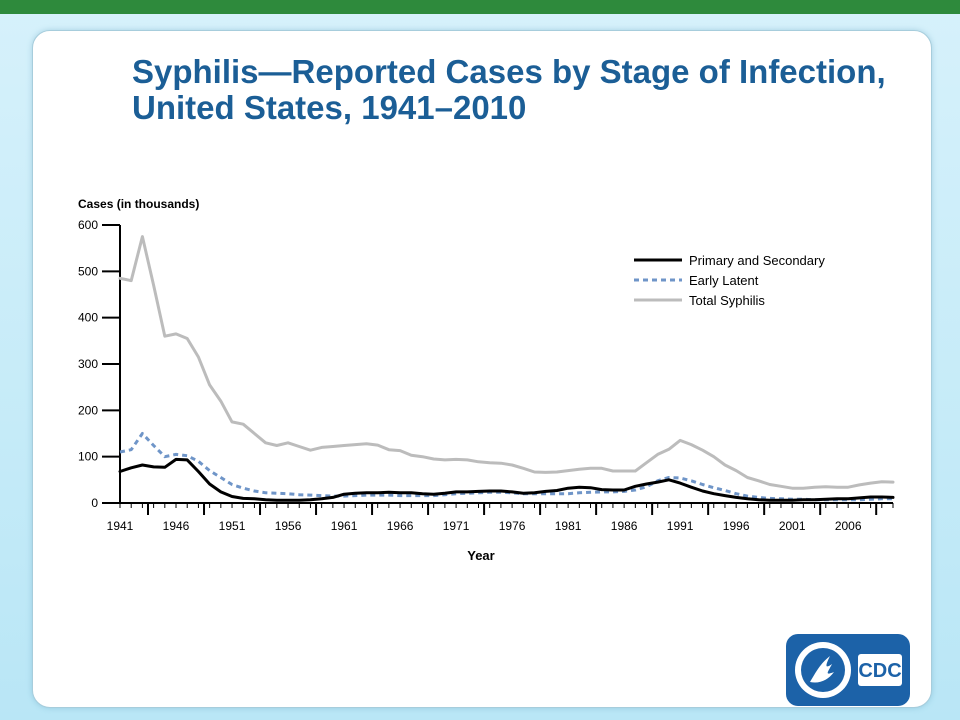  Describe the element at coordinates (879, 671) in the screenshot. I see `cdc-logo-text: CDC` at that location.